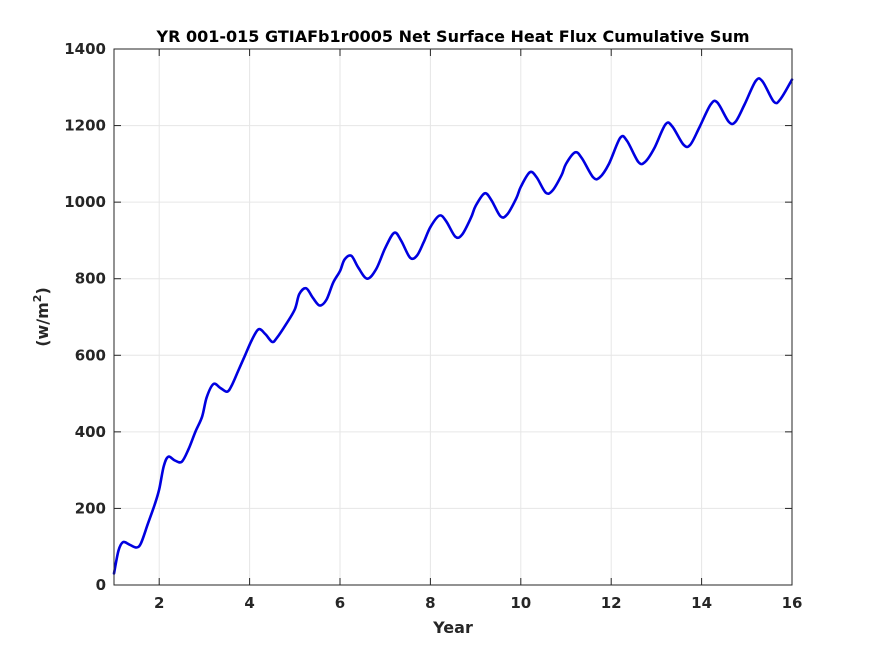  Describe the element at coordinates (452, 627) in the screenshot. I see `x-axis-label: Year` at that location.